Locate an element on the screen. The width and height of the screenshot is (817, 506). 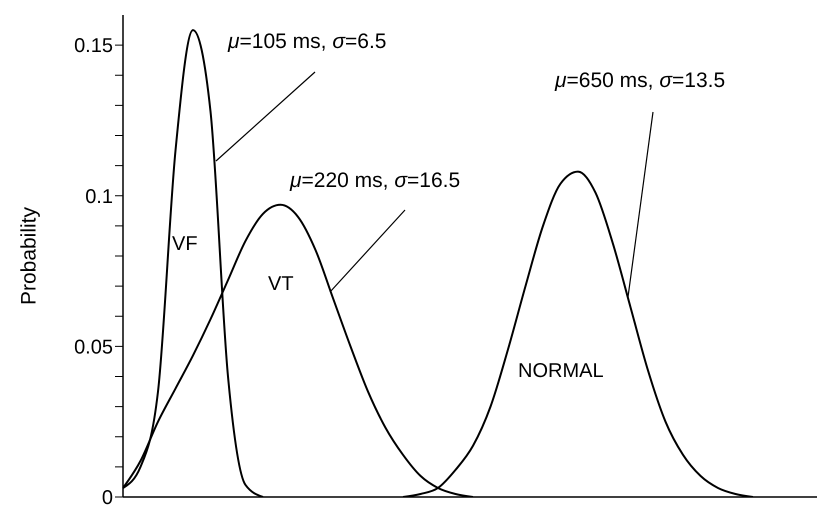
annotation: μ=650 ms, σ=13.5 is located at coordinates (640, 80).